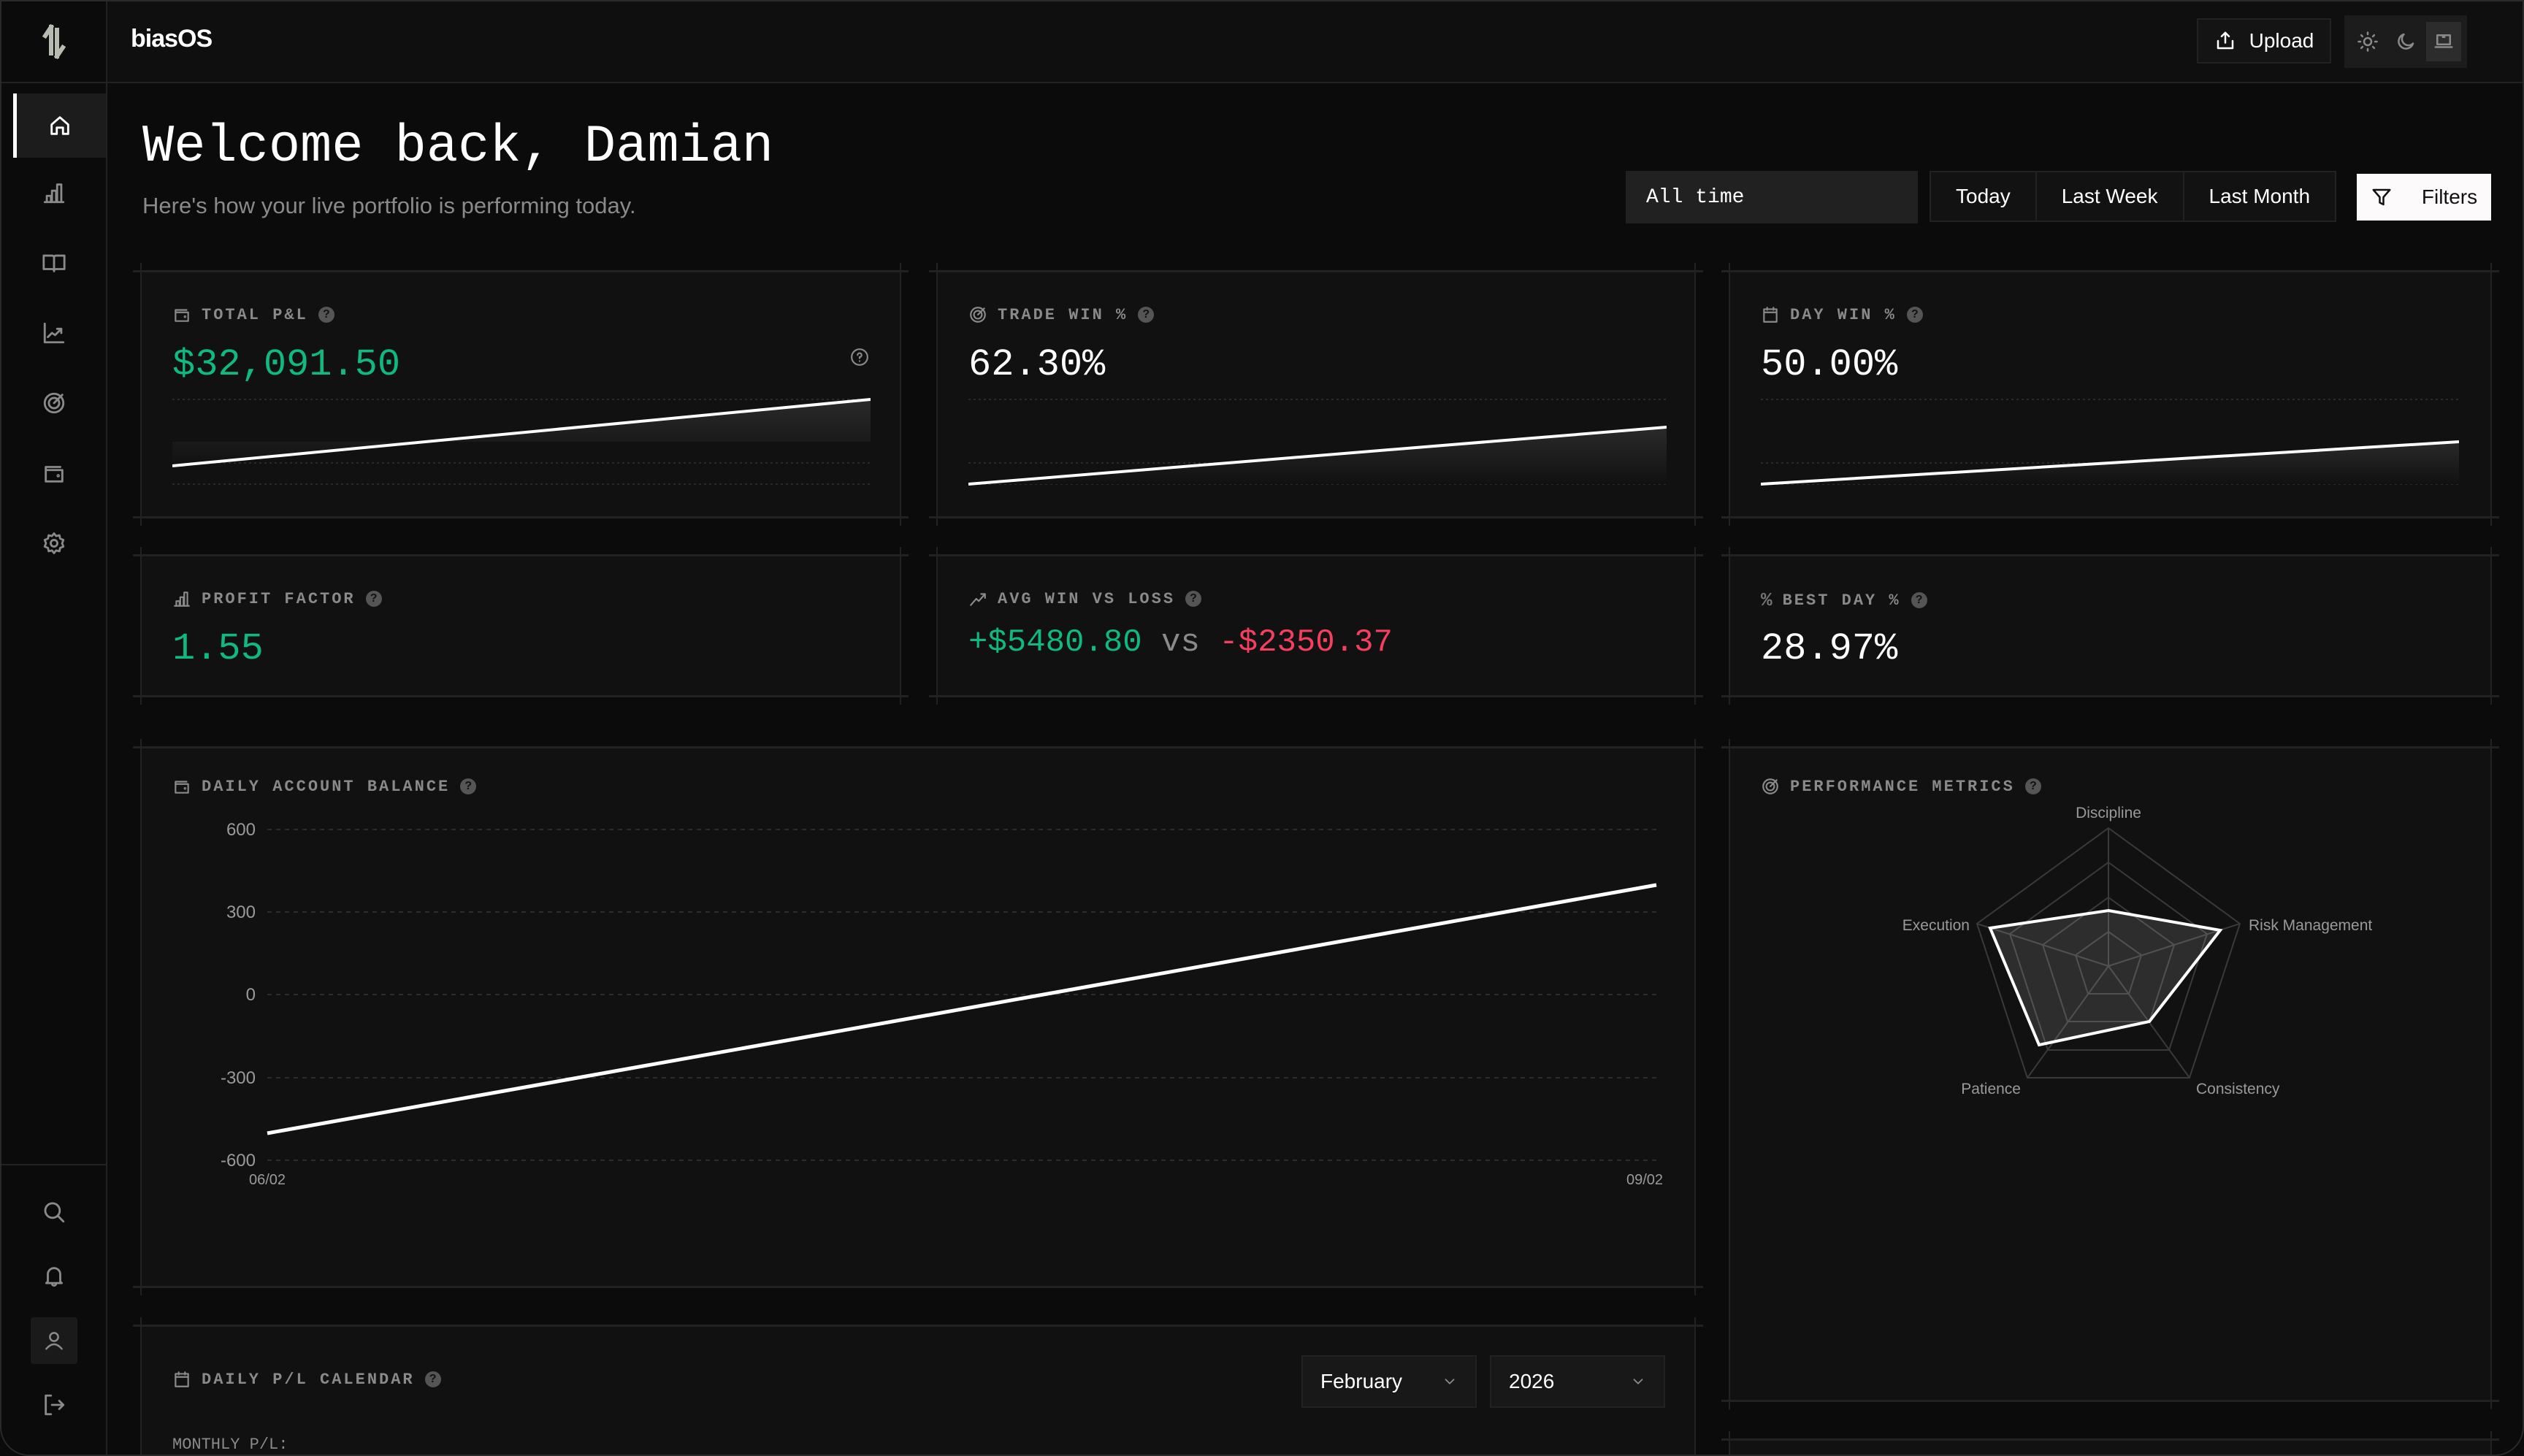  I want to click on theme-switcher, so click(2405, 41).